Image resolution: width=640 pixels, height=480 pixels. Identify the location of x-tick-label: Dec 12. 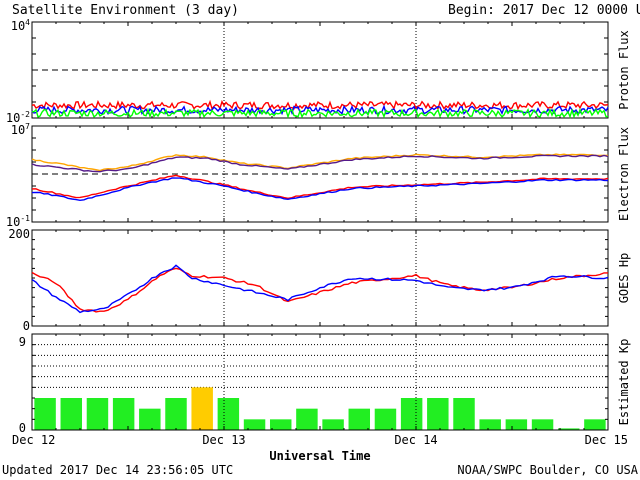
(33, 440).